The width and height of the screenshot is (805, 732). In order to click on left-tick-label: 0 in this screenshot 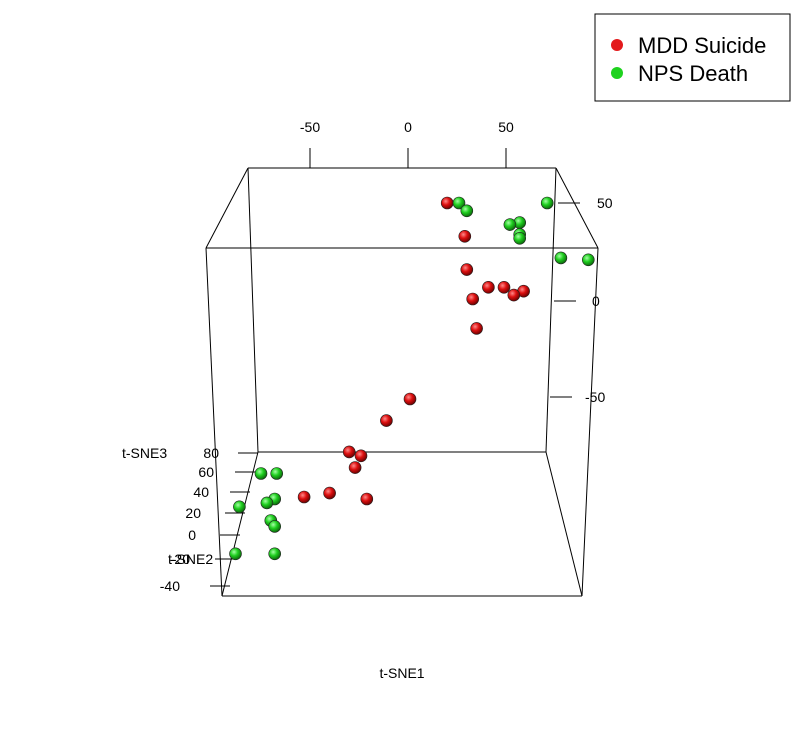, I will do `click(192, 535)`.